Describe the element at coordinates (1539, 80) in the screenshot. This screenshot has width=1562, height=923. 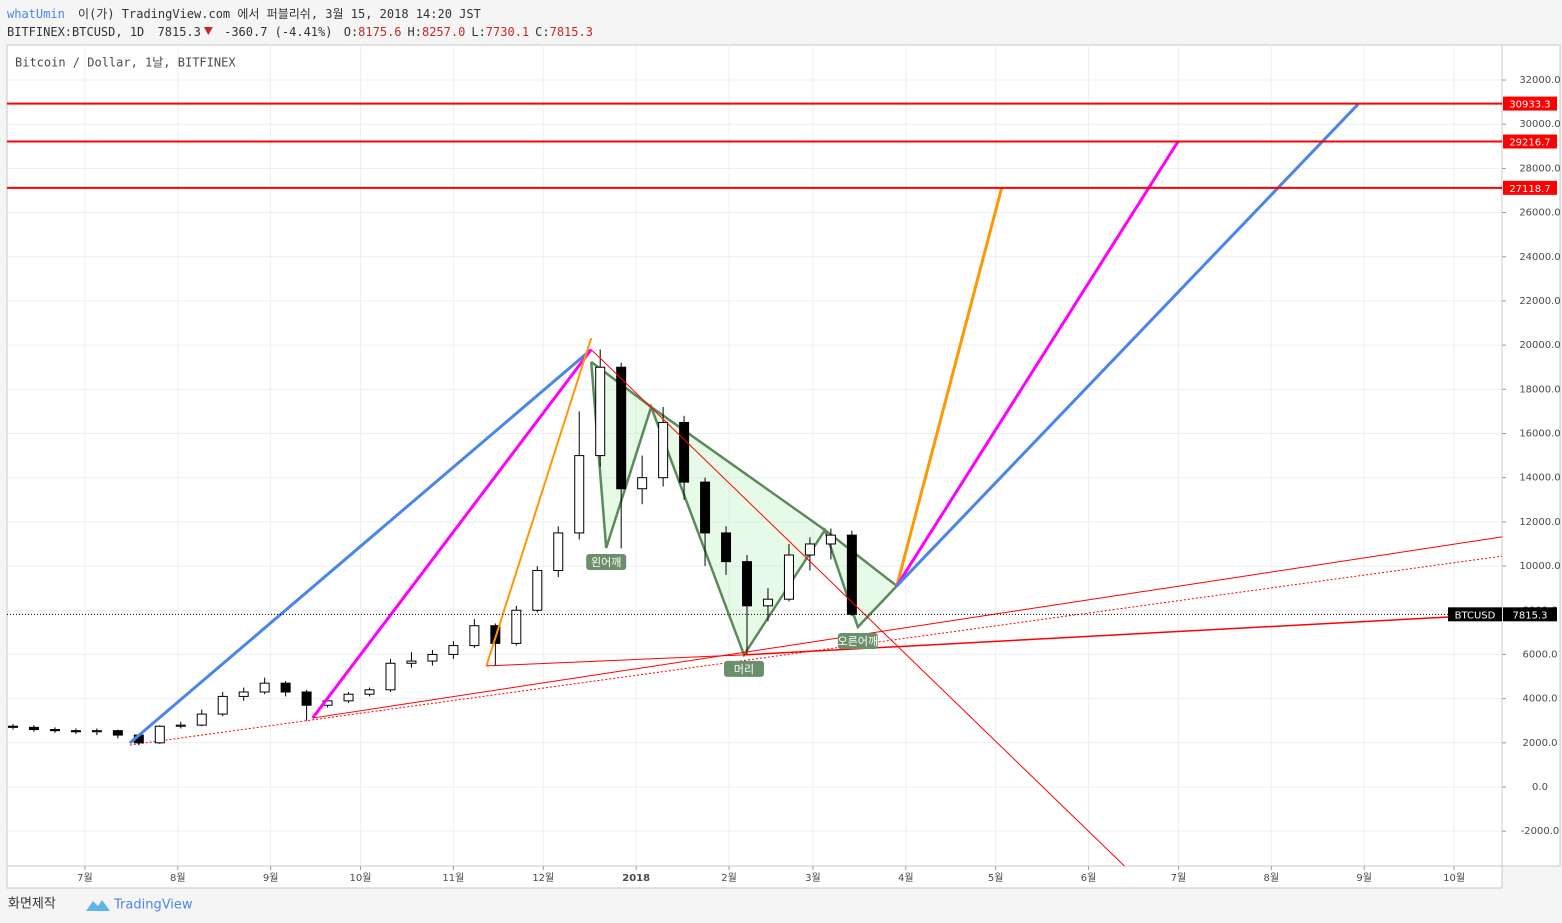
I see `y-tick-label: 32000.0` at that location.